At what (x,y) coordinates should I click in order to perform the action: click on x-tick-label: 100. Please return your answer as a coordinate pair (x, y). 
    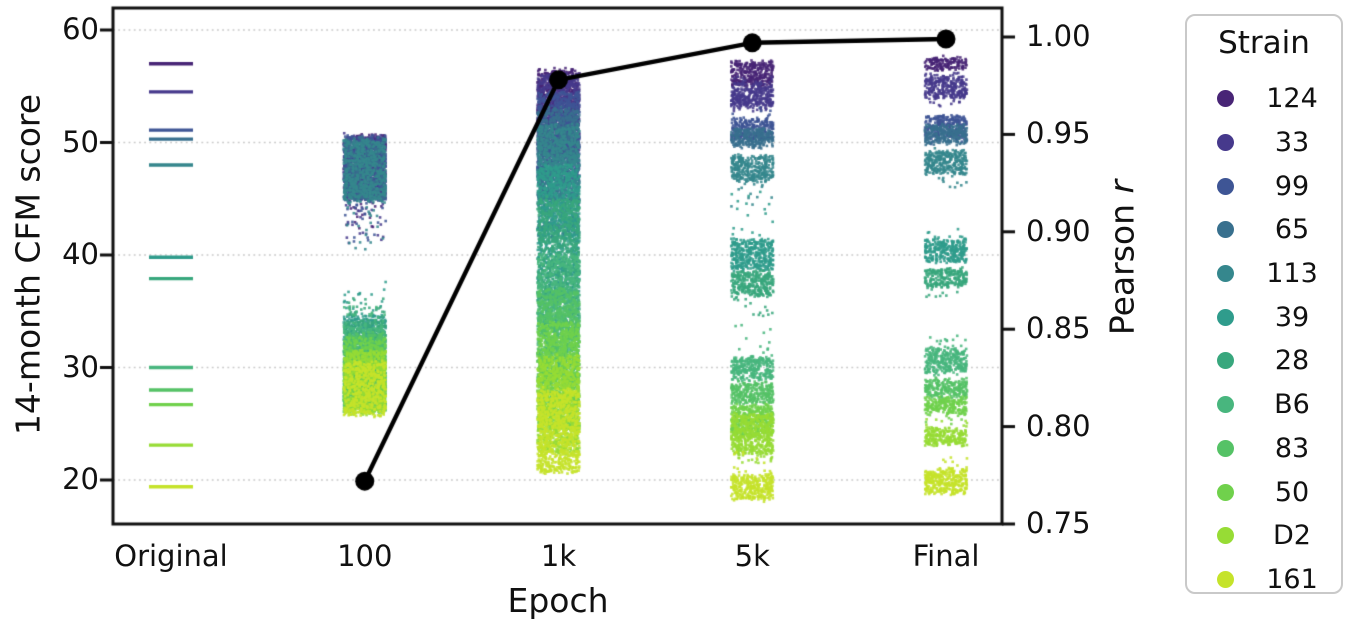
    Looking at the image, I should click on (365, 556).